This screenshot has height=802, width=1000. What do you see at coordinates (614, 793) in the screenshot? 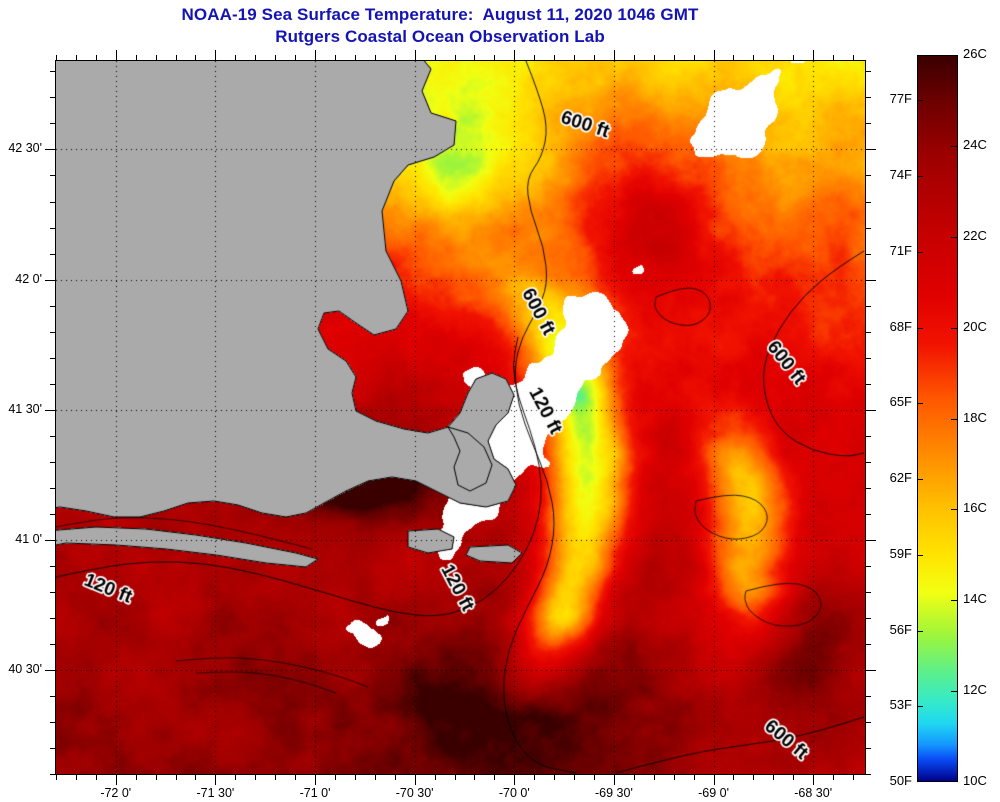
I see `lon-label-5: -69 30'` at bounding box center [614, 793].